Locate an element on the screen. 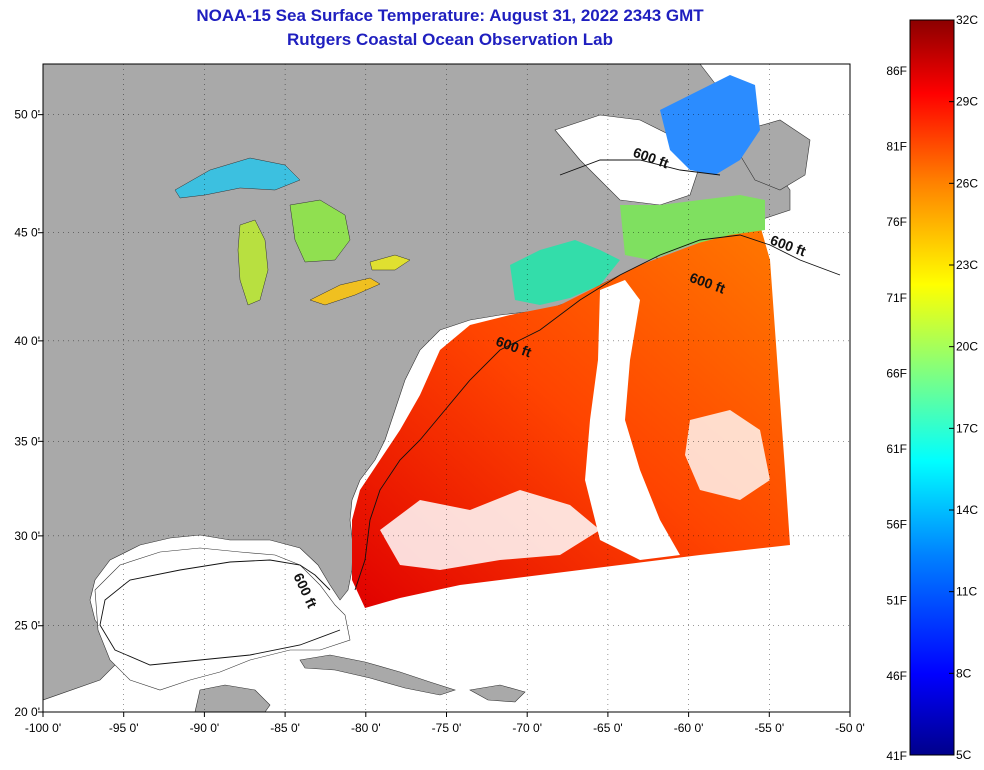 The image size is (984, 770). hispaniola-land is located at coordinates (497, 693).